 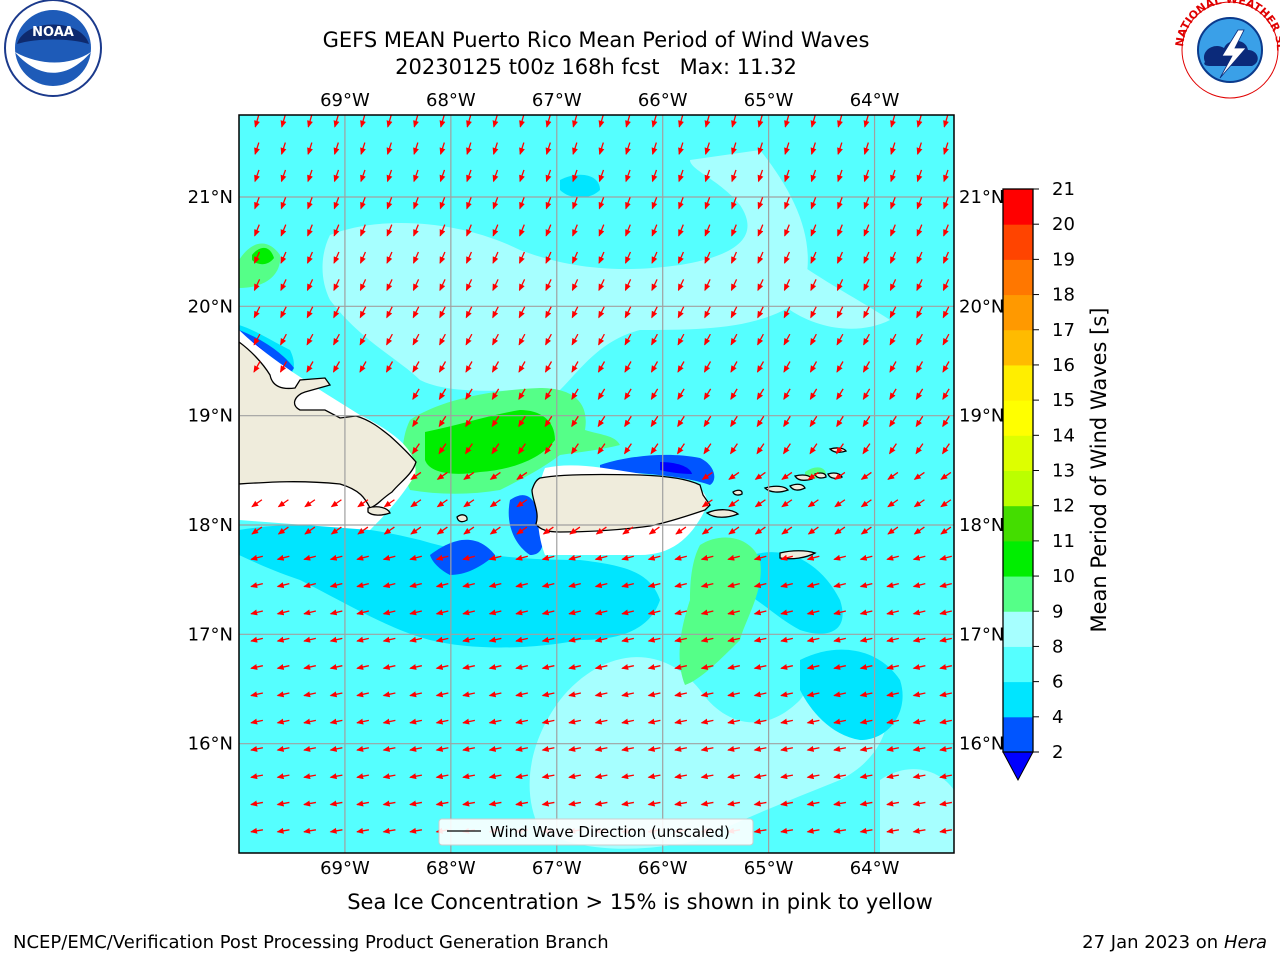 What do you see at coordinates (1057, 717) in the screenshot?
I see `colorbar-tick-label: 4` at bounding box center [1057, 717].